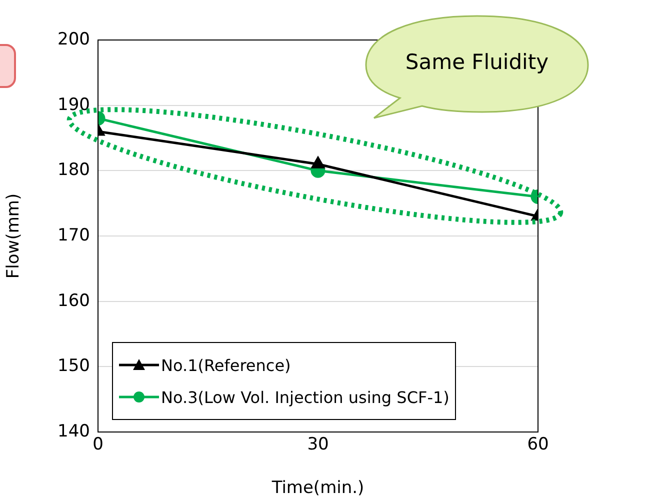 The width and height of the screenshot is (648, 503). Describe the element at coordinates (477, 62) in the screenshot. I see `annotation: Same Fluidity` at that location.